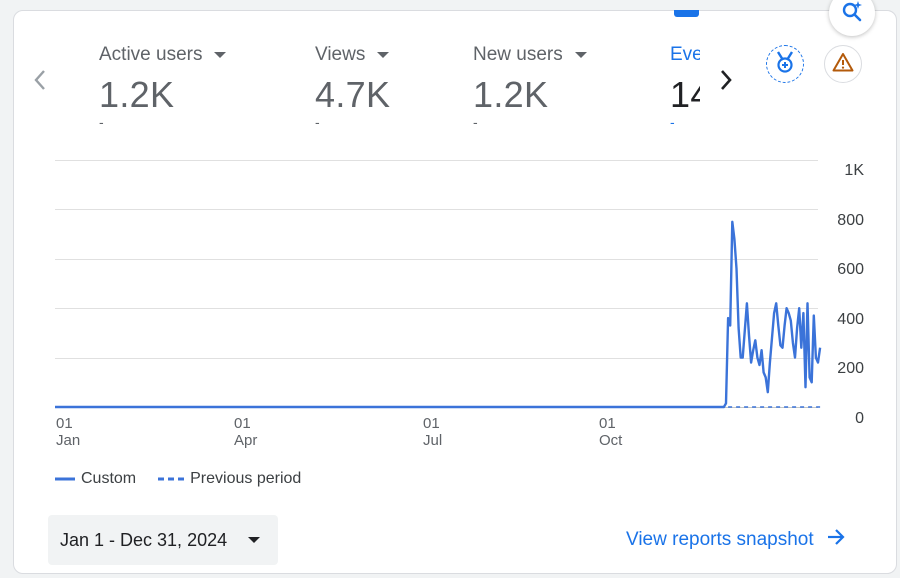 The height and width of the screenshot is (578, 900). I want to click on x-tick-month: Oct, so click(611, 440).